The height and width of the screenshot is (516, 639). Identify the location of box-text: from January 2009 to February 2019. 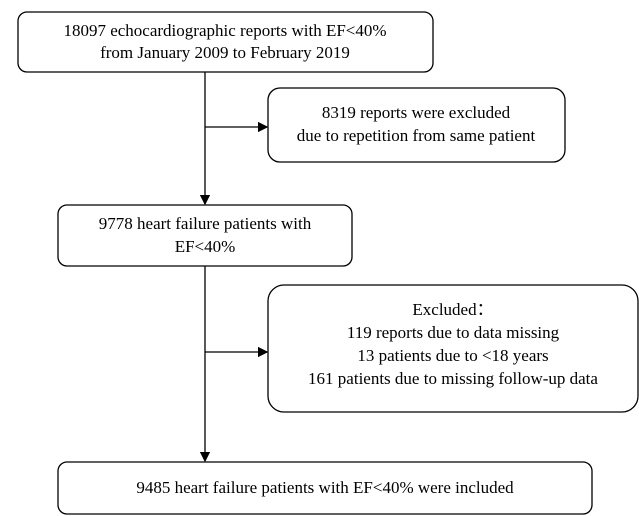
(225, 52).